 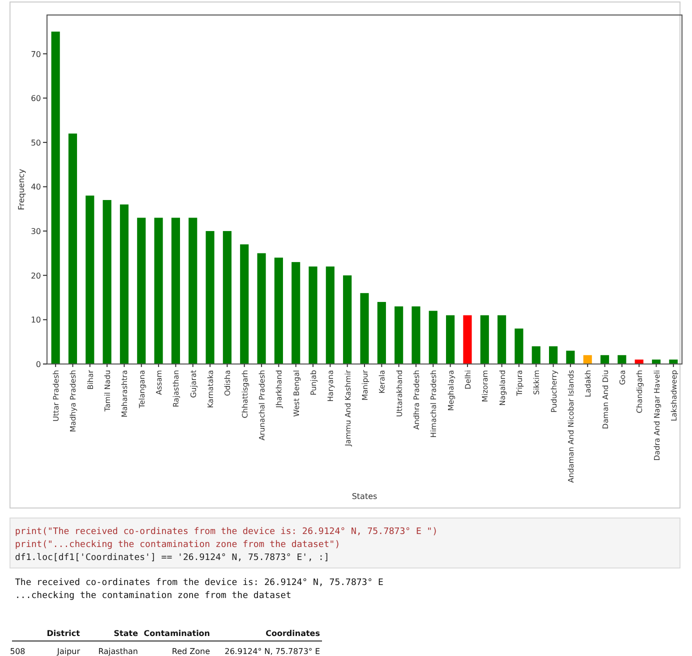 I want to click on y-tick-label: 70, so click(x=35, y=54).